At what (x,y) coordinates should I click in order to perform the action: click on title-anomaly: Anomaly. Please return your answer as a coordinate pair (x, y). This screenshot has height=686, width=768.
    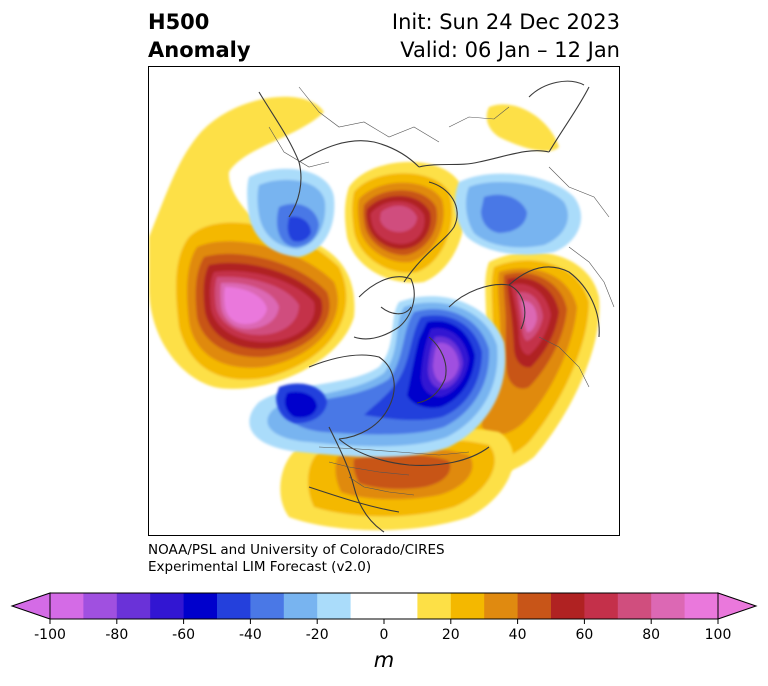
    Looking at the image, I should click on (199, 50).